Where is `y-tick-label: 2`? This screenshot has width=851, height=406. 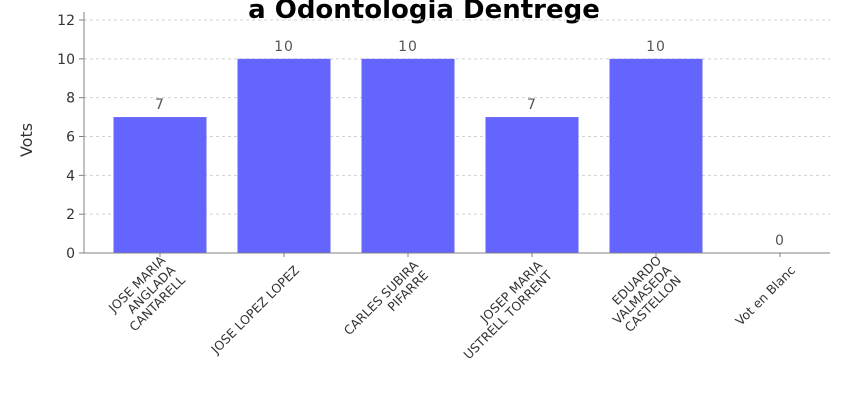 y-tick-label: 2 is located at coordinates (70, 215).